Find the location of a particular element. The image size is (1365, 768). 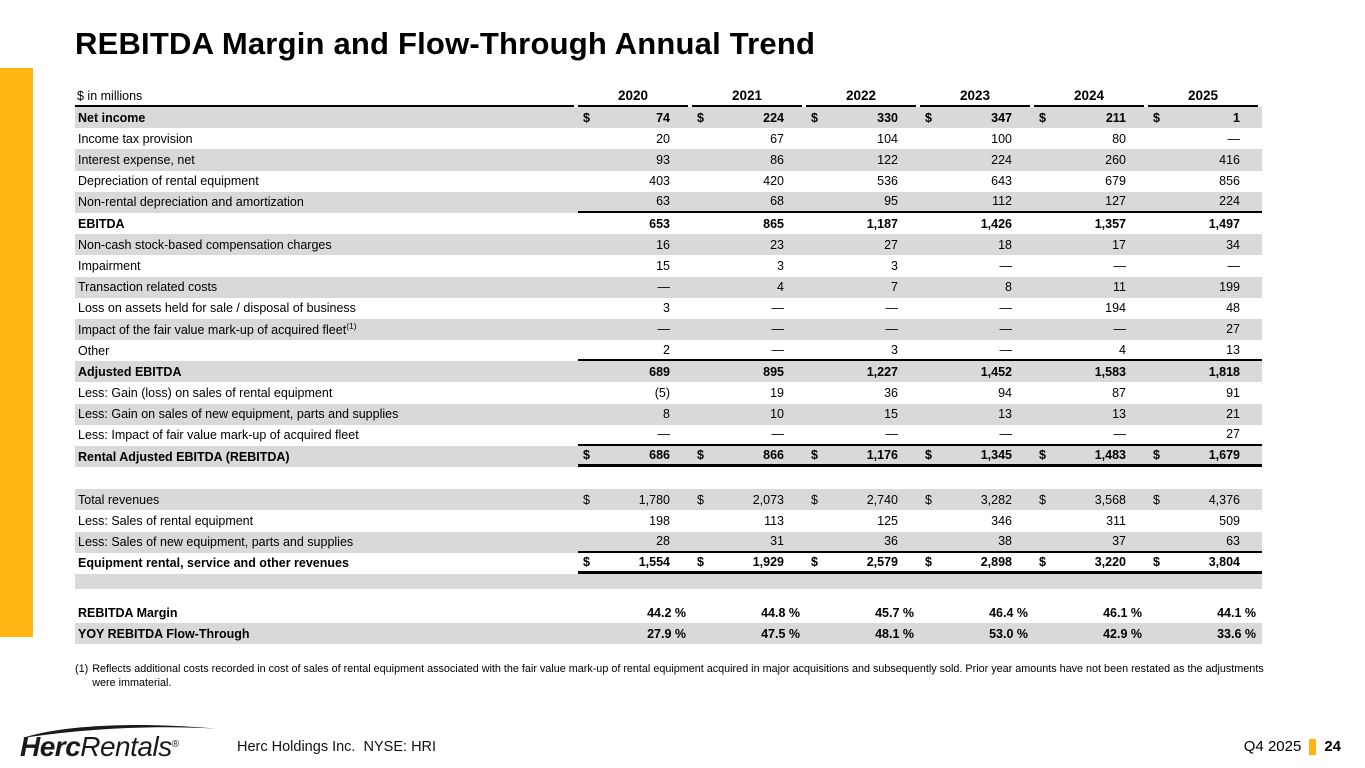

row-label: EBITDA is located at coordinates (101, 223).